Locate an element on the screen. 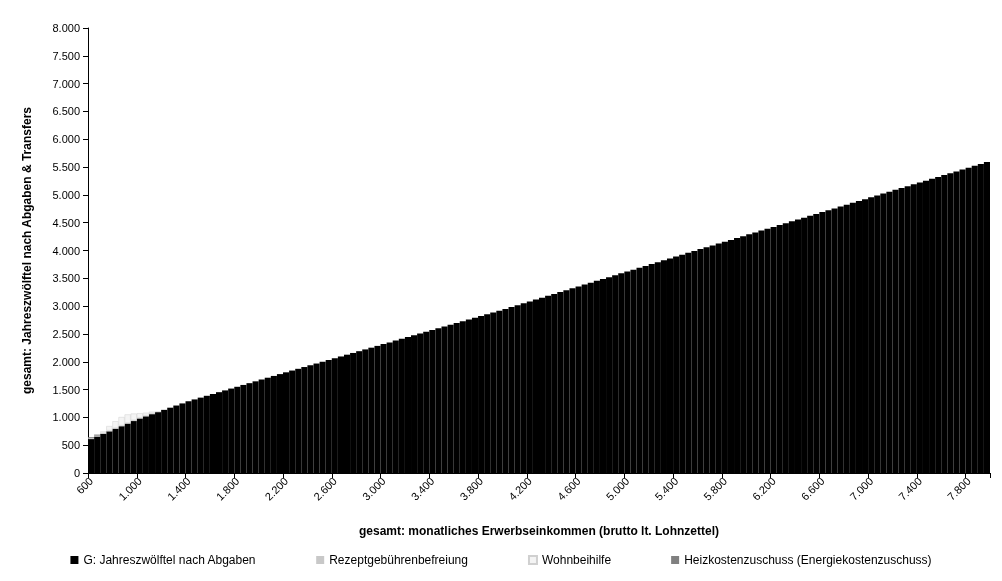  y-tick-label: 3.500 is located at coordinates (66, 278).